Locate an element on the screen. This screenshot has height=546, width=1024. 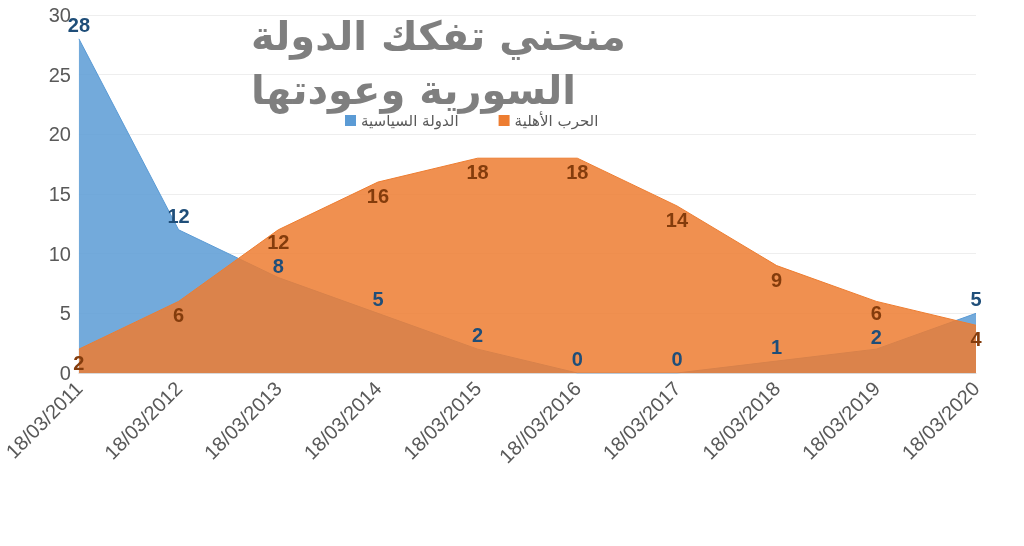
y-tick-label: 5 is located at coordinates (65, 313).